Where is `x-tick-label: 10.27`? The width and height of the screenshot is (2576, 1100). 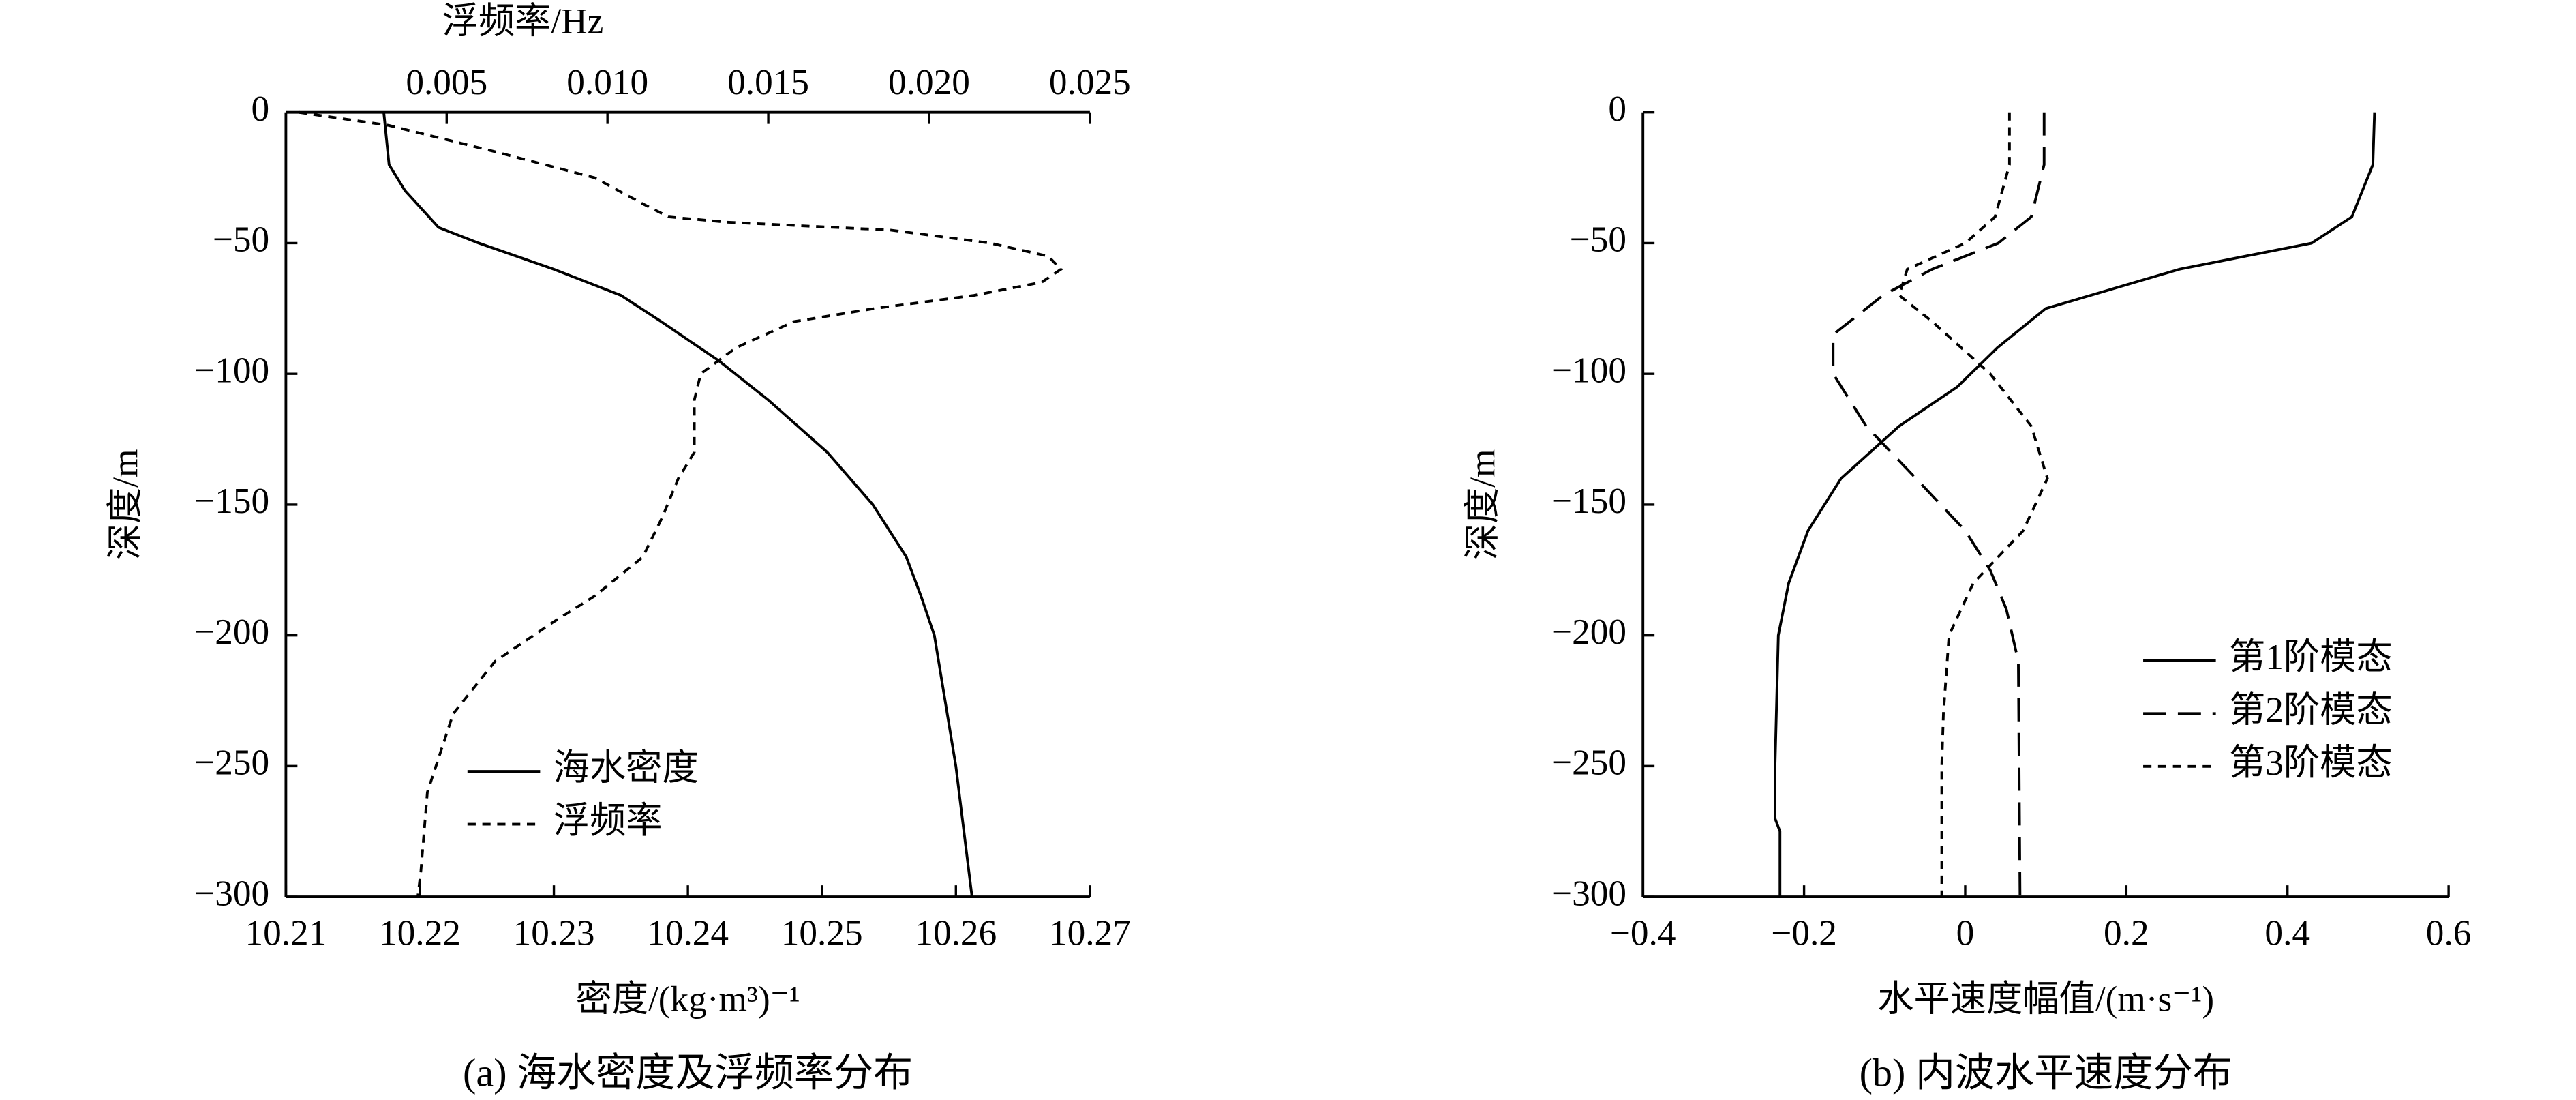 x-tick-label: 10.27 is located at coordinates (1090, 932).